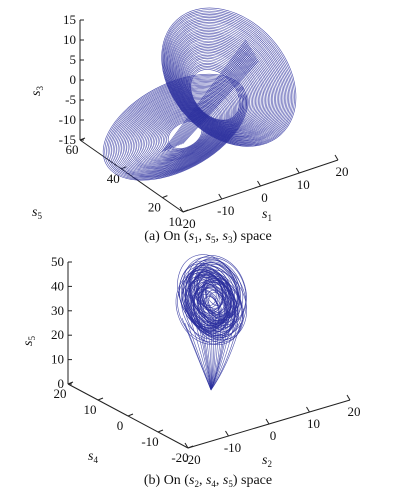  What do you see at coordinates (90, 409) in the screenshot?
I see `b-y-tick-label: 10` at bounding box center [90, 409].